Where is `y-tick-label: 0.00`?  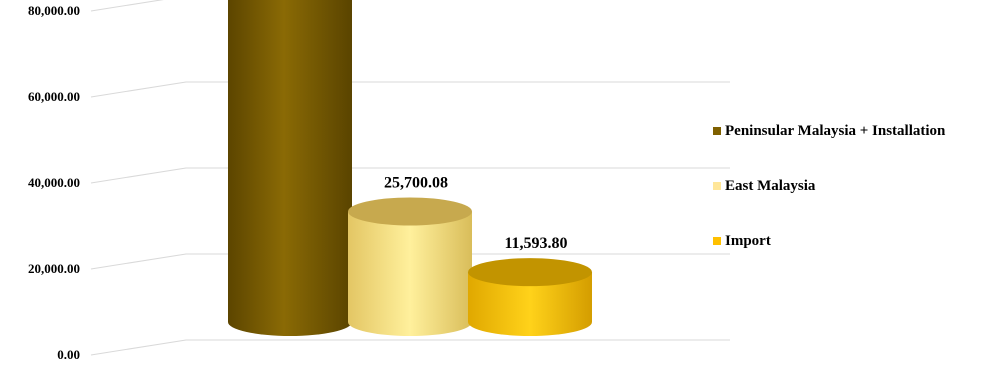 y-tick-label: 0.00 is located at coordinates (68, 354).